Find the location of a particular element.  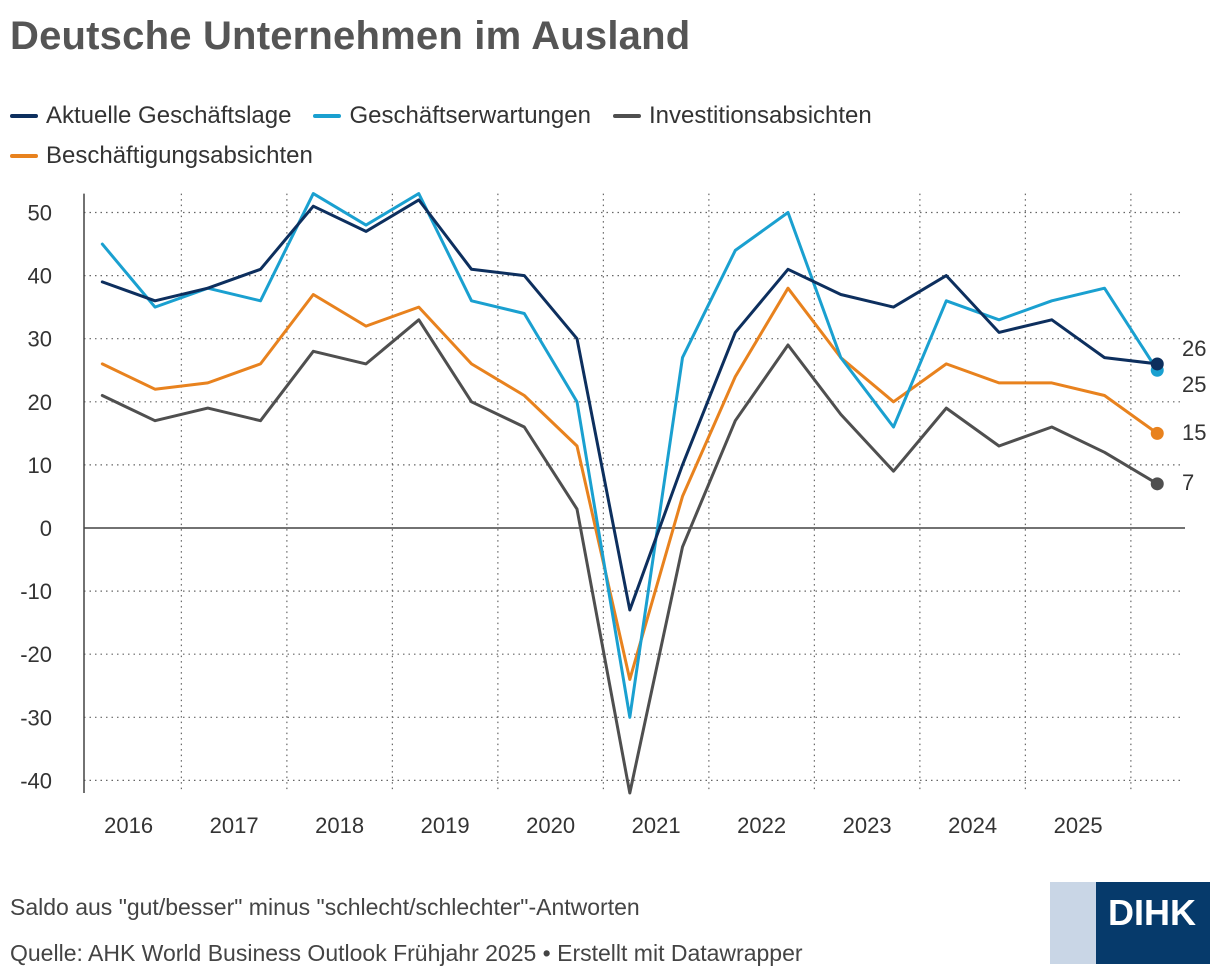

y-tick-label: -10 is located at coordinates (36, 591).